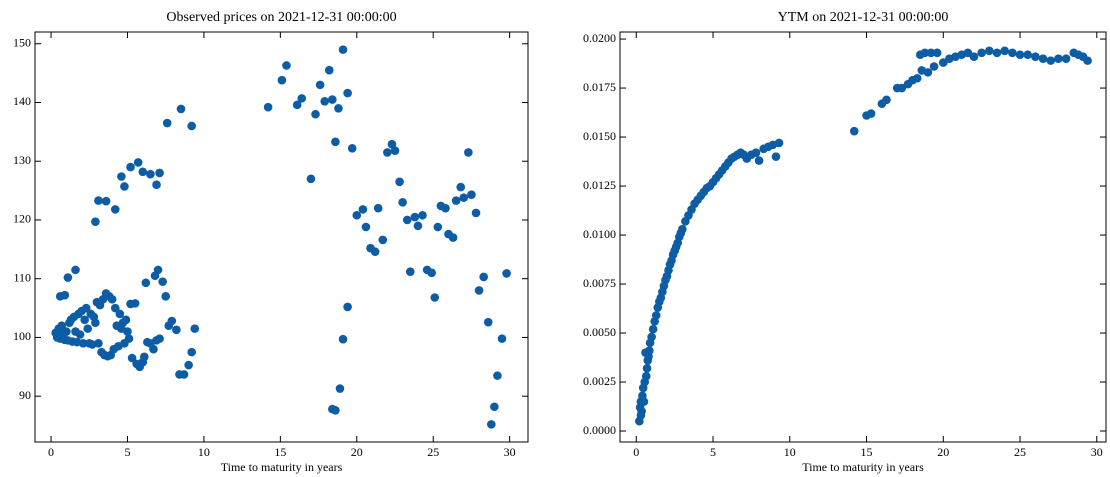 This screenshot has width=1110, height=477. I want to click on y-tick-label: 100, so click(22, 336).